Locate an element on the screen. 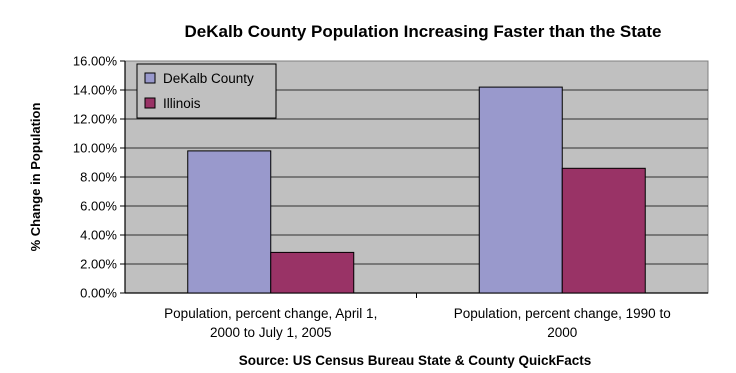  legend-label: Illinois is located at coordinates (182, 103).